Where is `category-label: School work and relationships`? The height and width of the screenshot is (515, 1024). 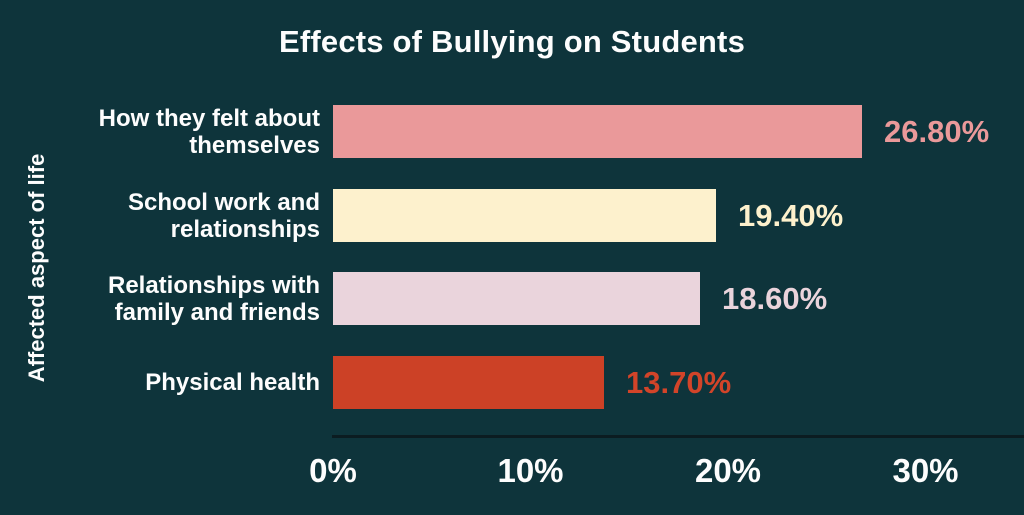
category-label: School work and relationships is located at coordinates (195, 215).